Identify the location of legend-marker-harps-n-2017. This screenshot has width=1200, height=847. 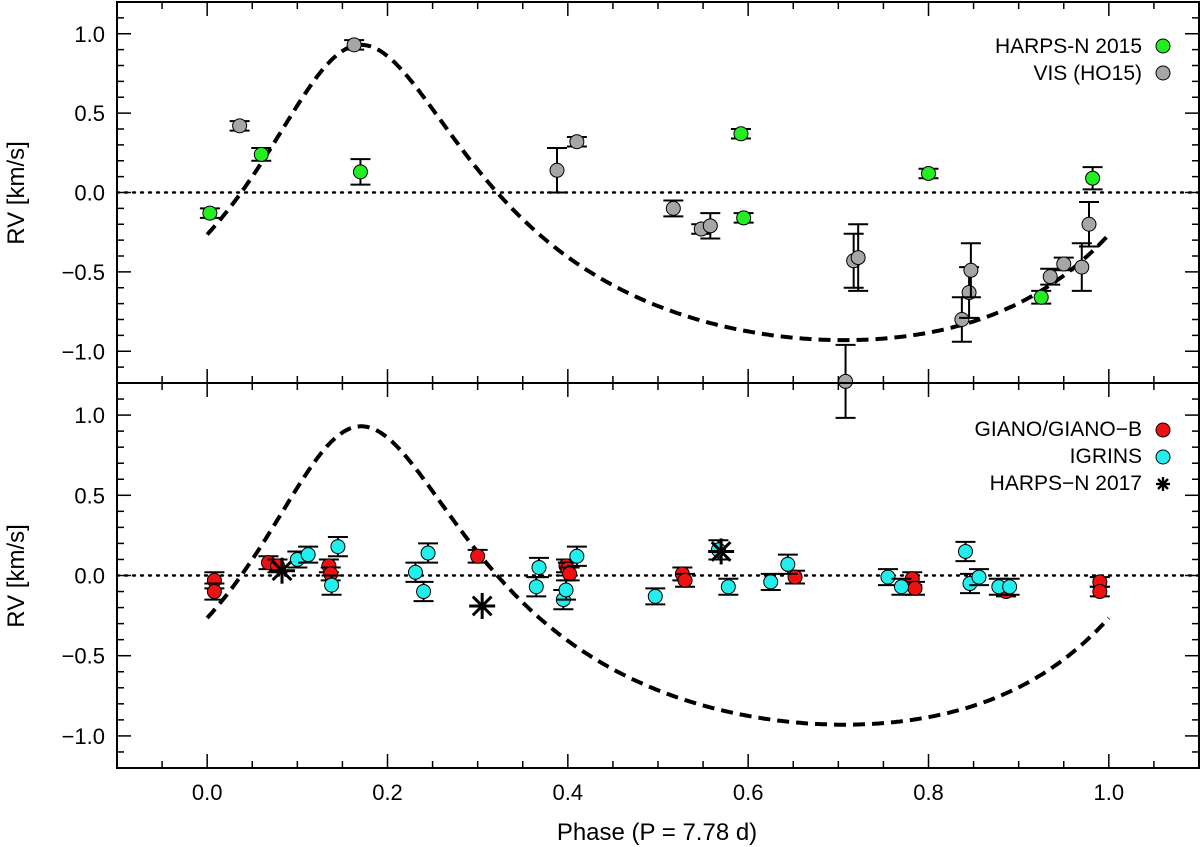
(1163, 484).